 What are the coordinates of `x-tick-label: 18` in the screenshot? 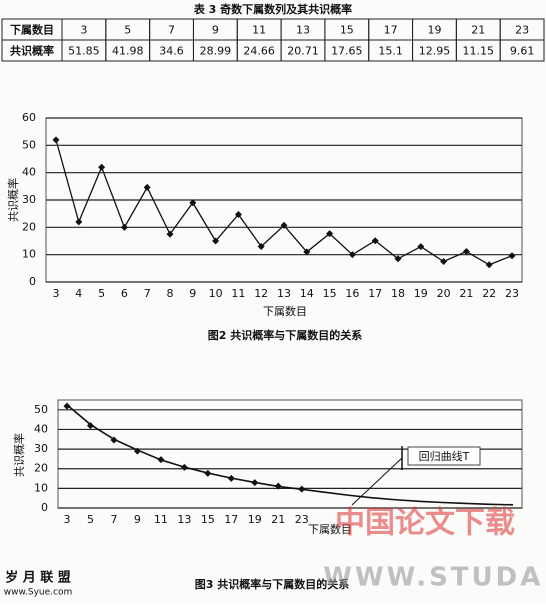 It's located at (398, 293).